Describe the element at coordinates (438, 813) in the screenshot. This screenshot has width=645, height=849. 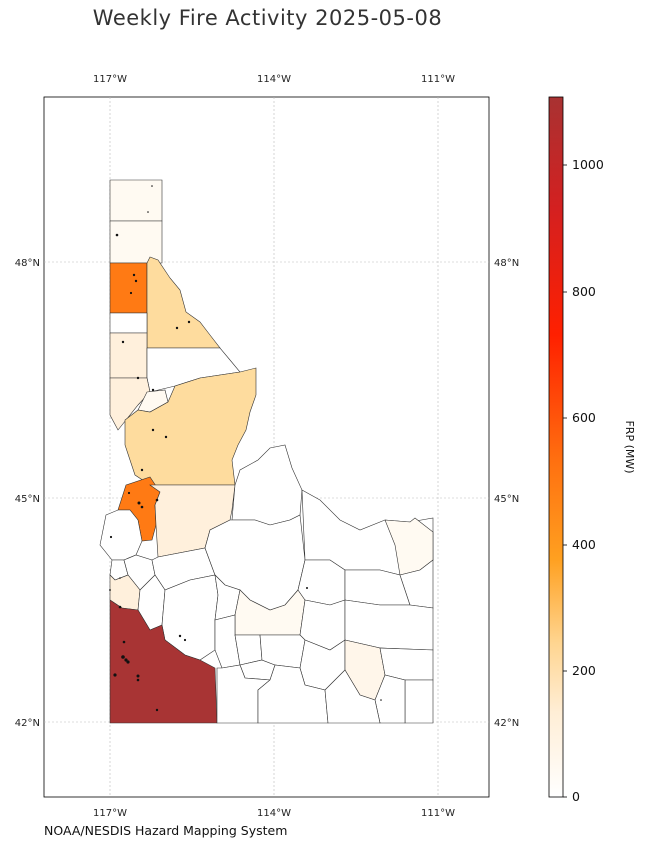
I see `lon-label-bottom: 111°W` at that location.